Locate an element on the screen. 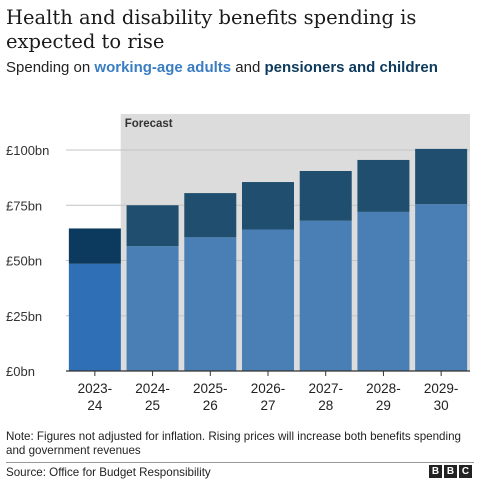 The width and height of the screenshot is (480, 481). bbc-logo-letter: C is located at coordinates (465, 471).